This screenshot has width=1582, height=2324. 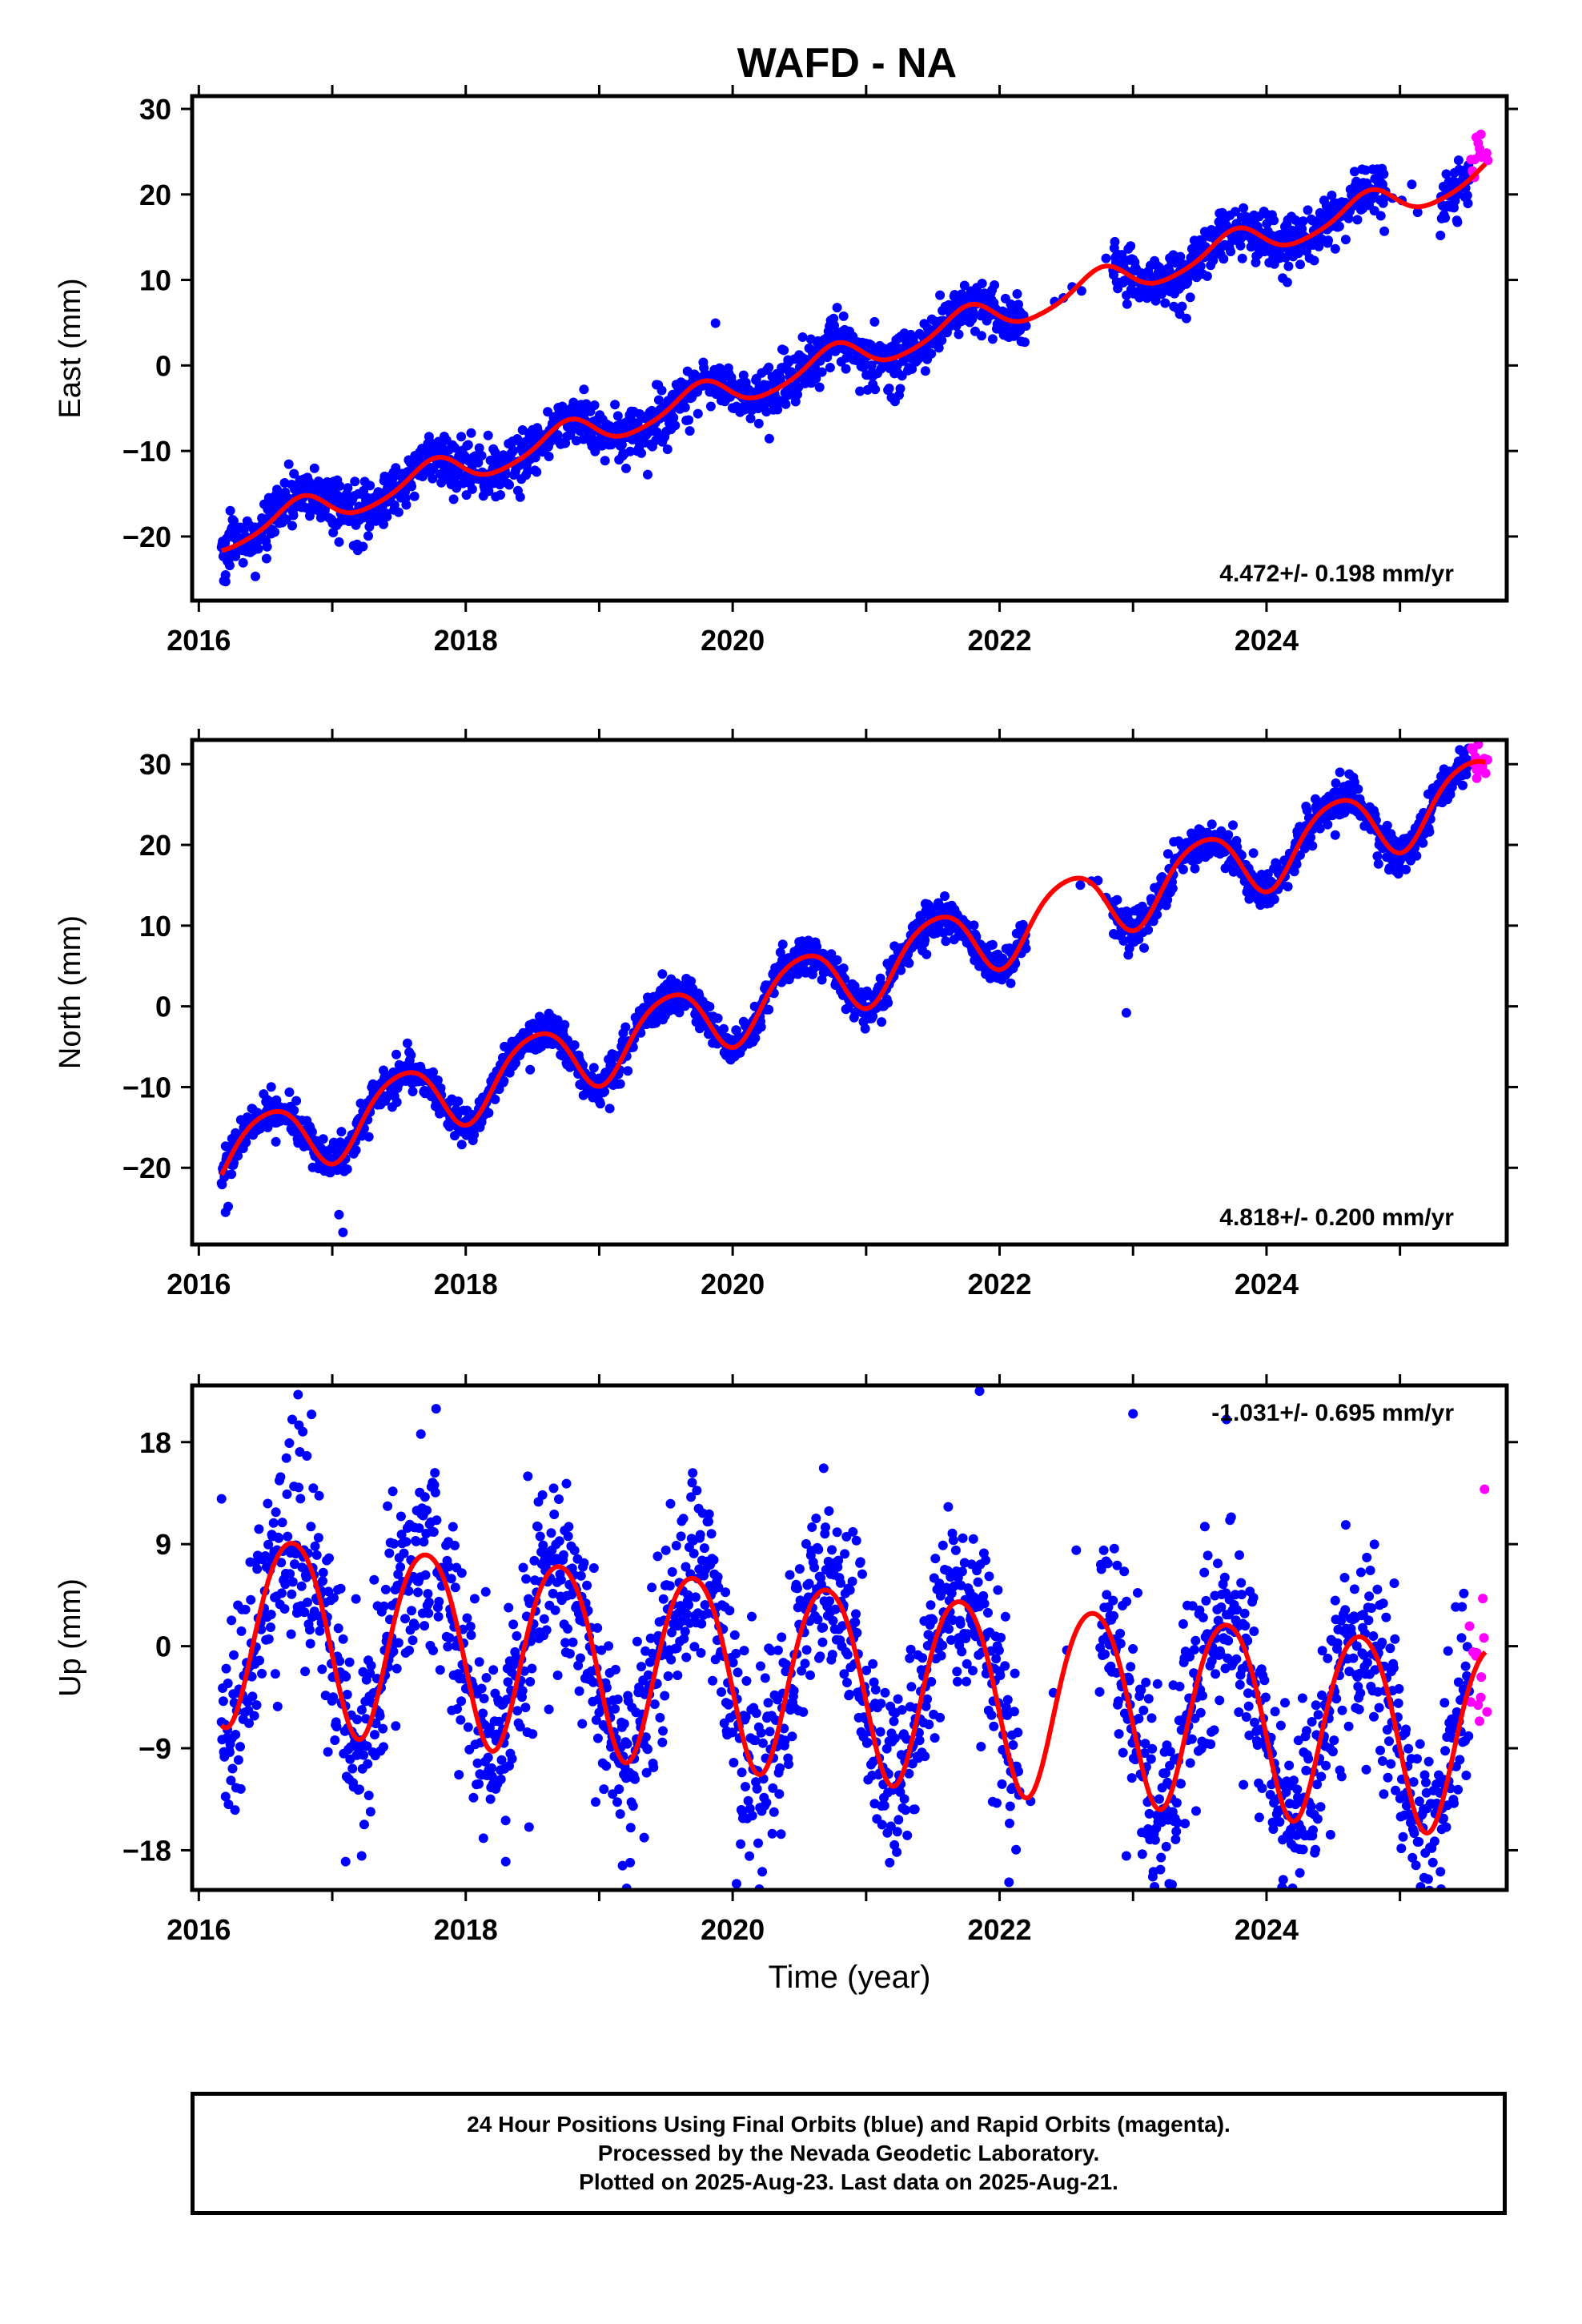 I want to click on east-outlier-point, so click(x=1186, y=318).